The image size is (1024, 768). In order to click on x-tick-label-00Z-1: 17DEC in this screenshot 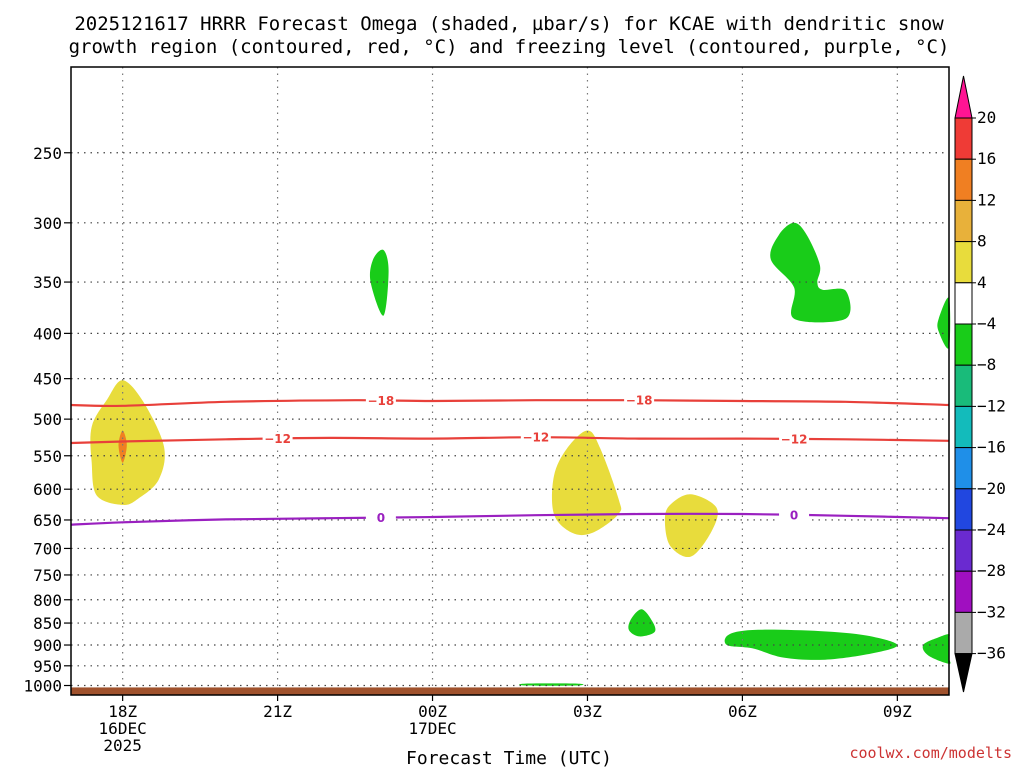, I will do `click(432, 728)`.